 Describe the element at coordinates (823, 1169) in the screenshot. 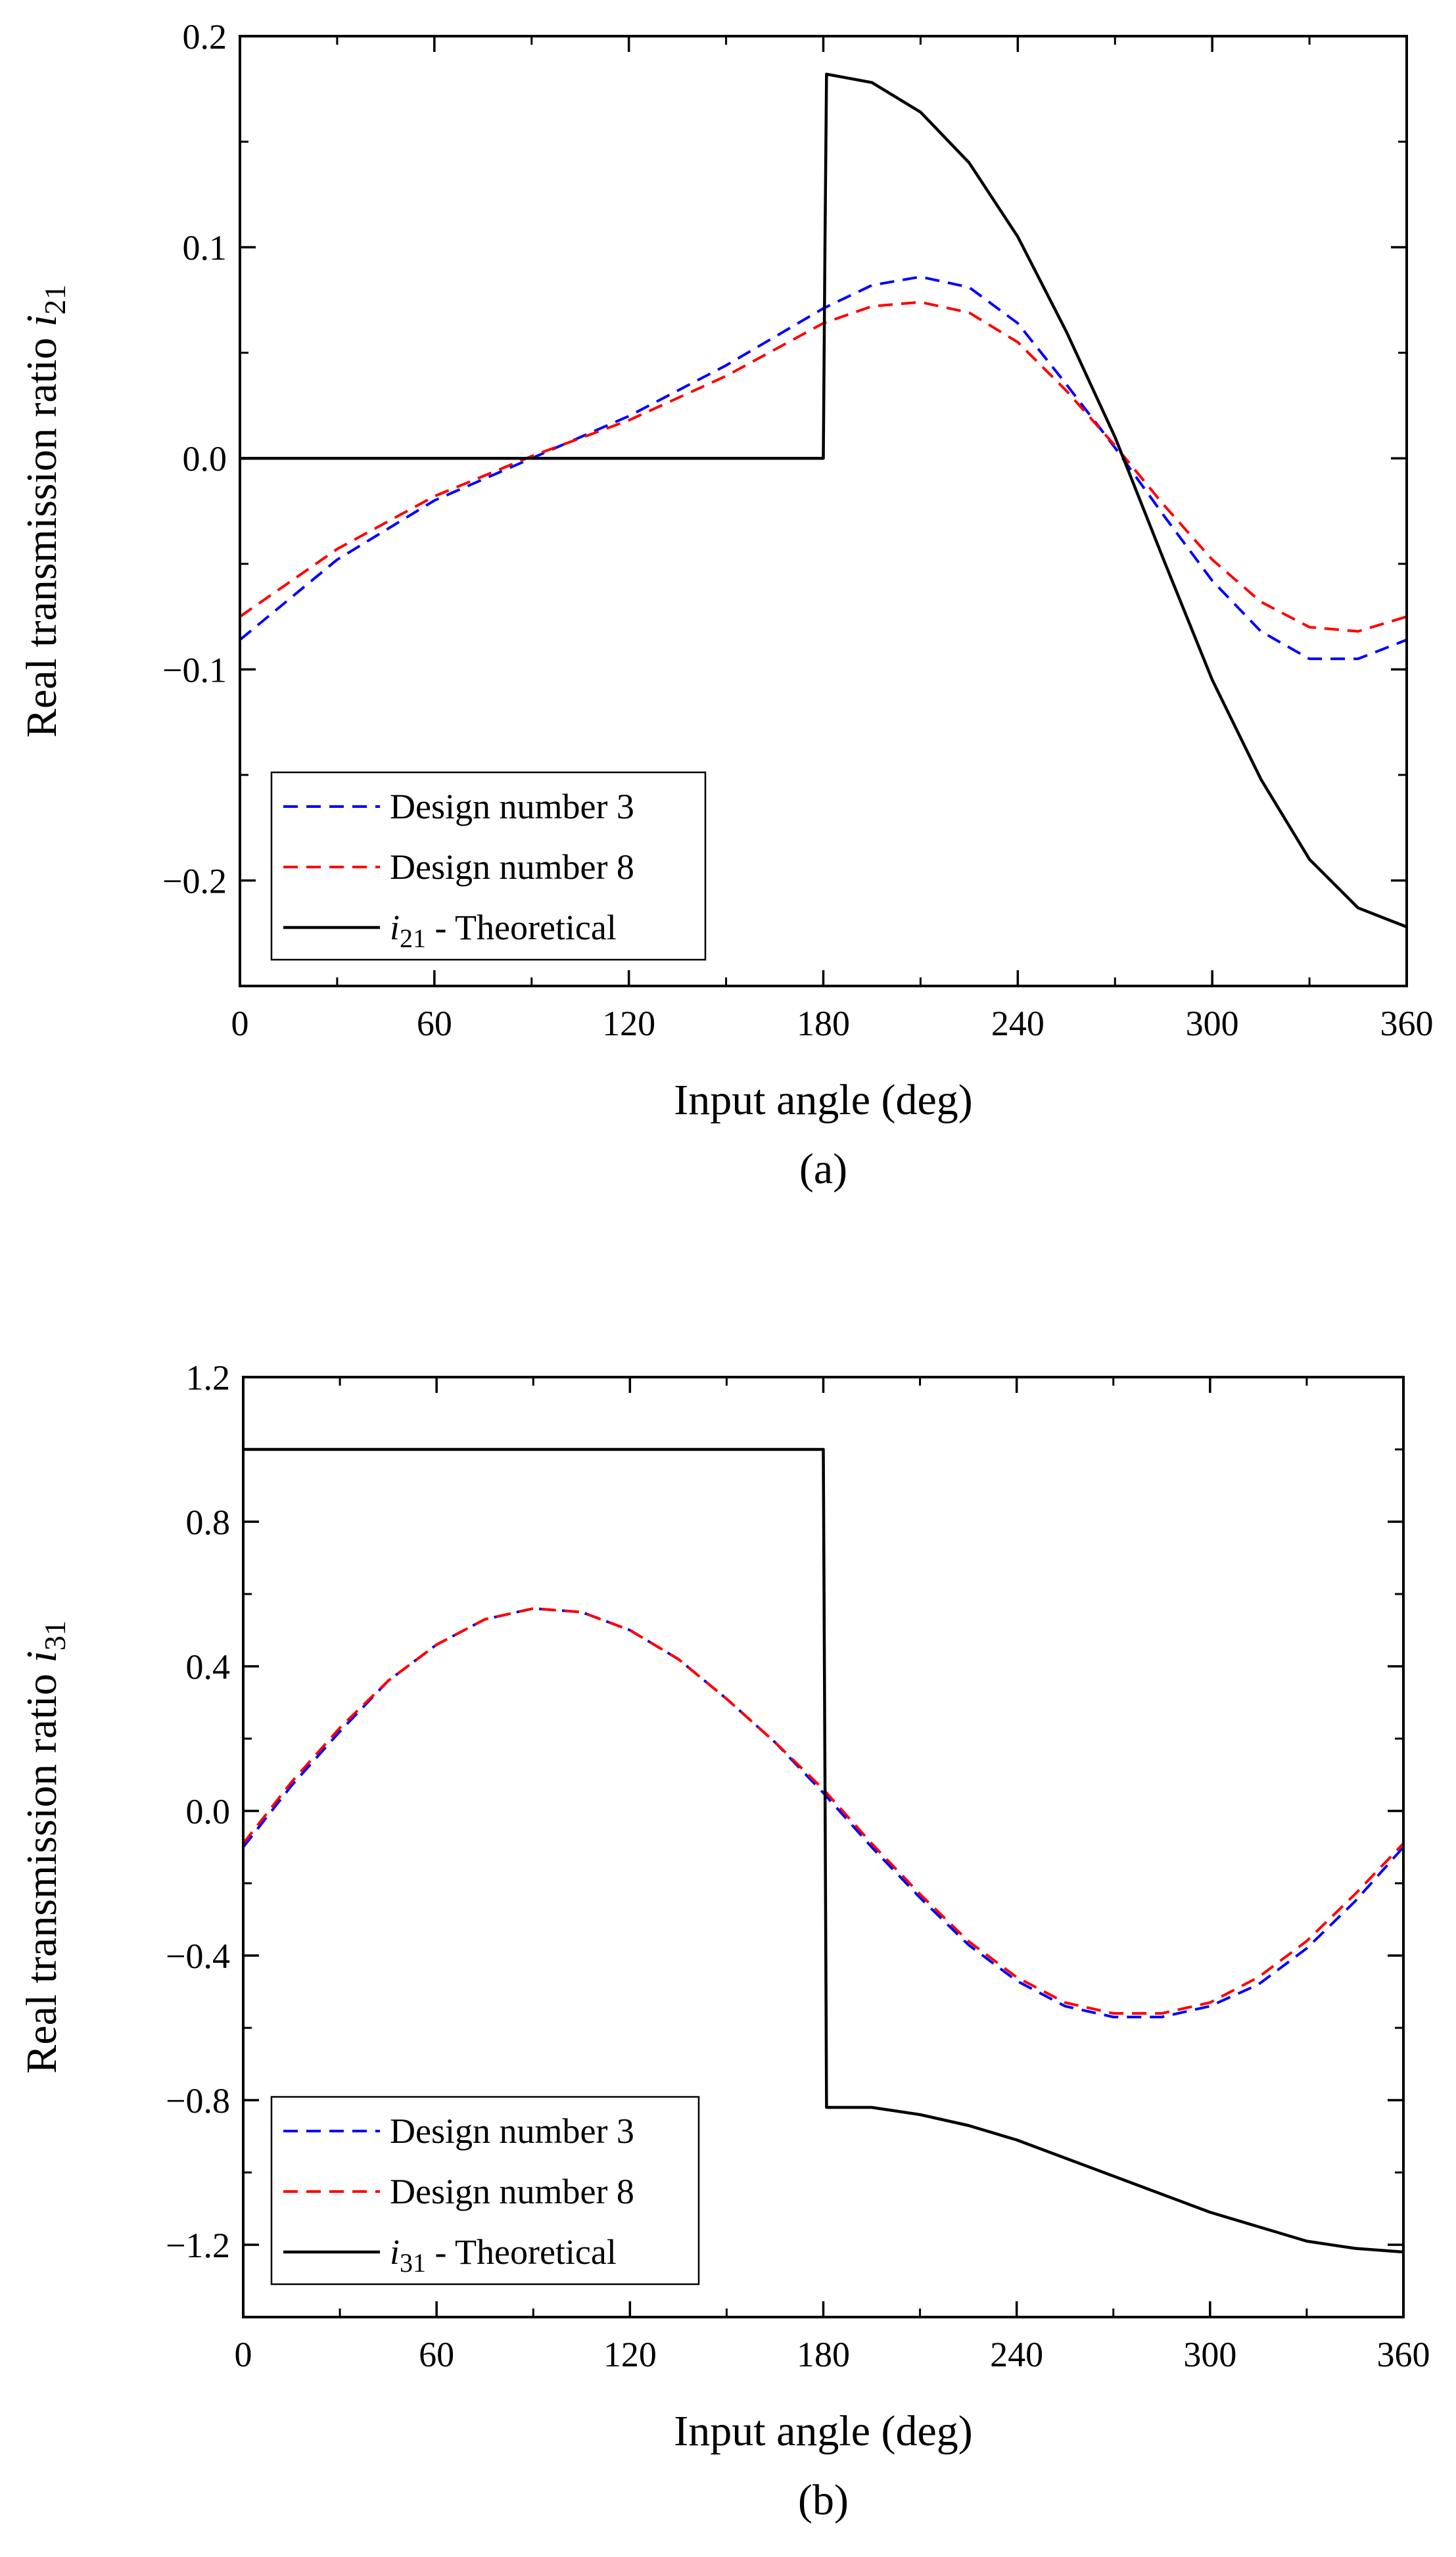

I see `panel-caption: (a)` at that location.